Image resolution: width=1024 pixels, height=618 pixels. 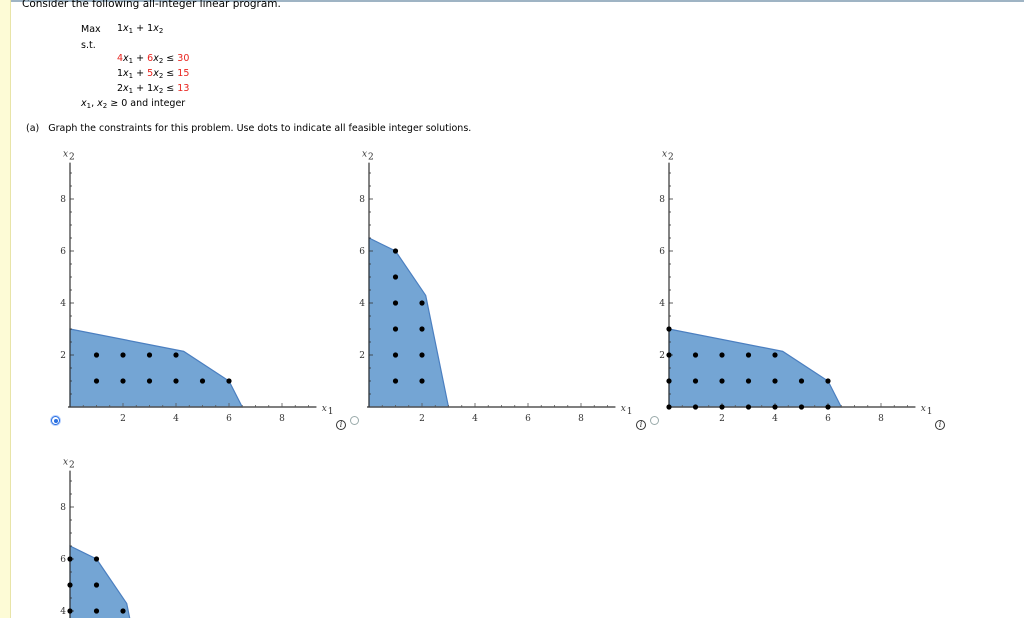 I want to click on objective-expression: 1x1 + 1x2, so click(x=140, y=29).